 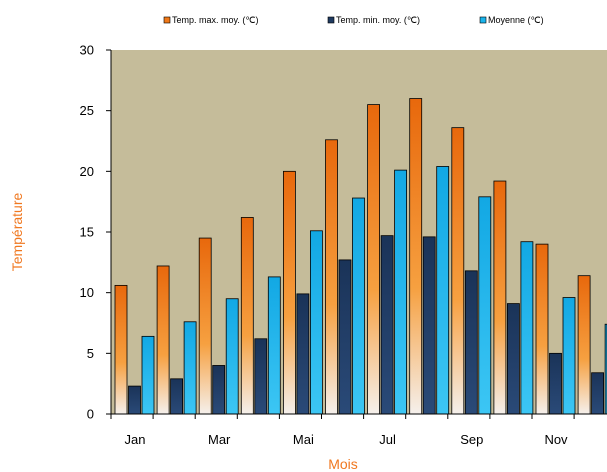 What do you see at coordinates (303, 439) in the screenshot?
I see `x-tick-label: Mai` at bounding box center [303, 439].